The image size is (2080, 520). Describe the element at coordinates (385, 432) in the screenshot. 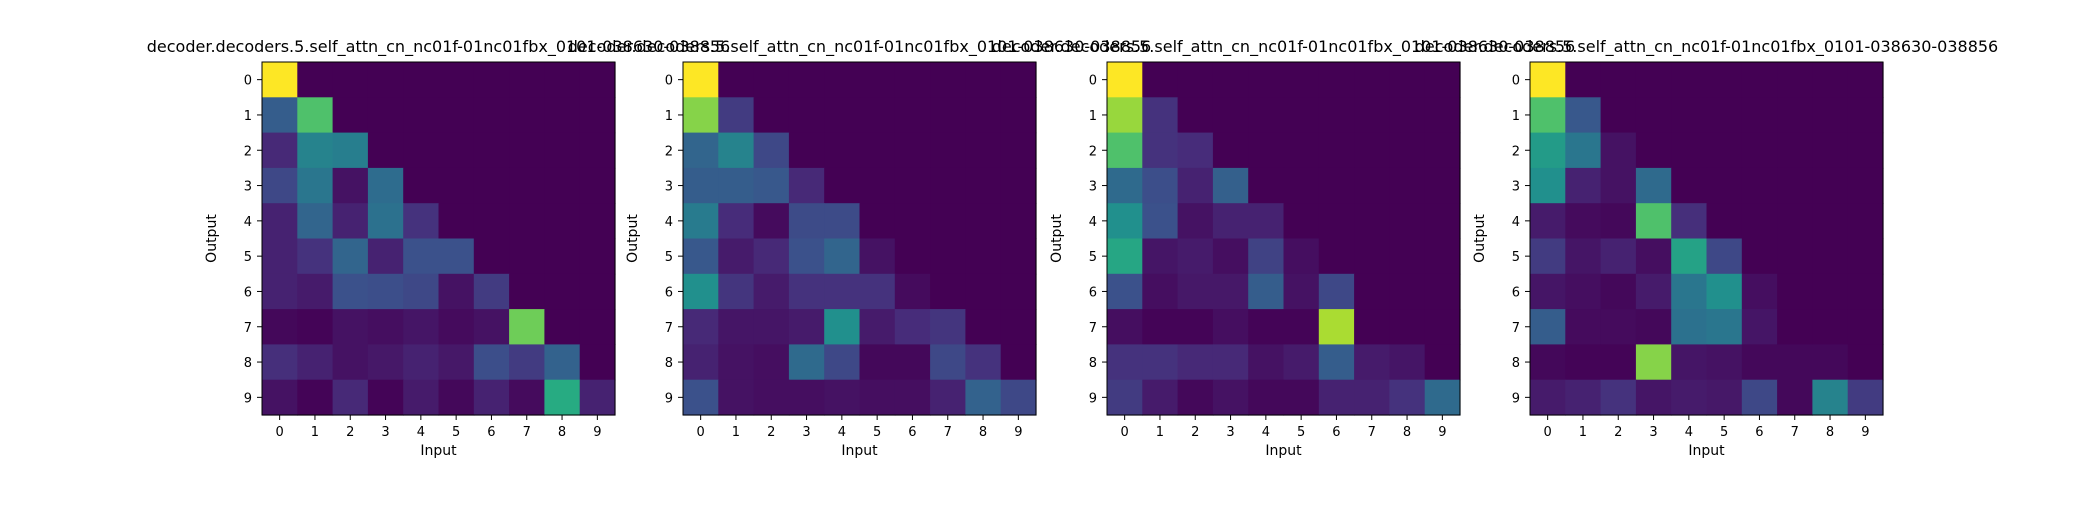

I see `x-tick-label: 3` at that location.